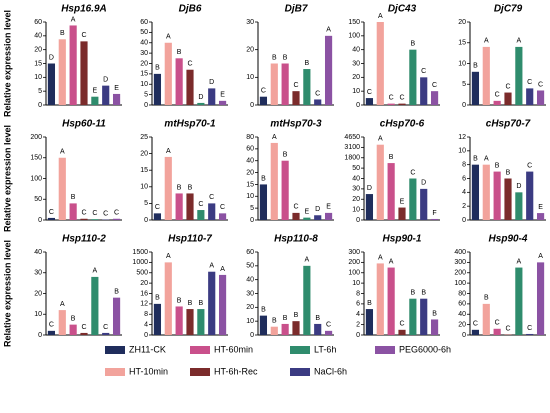 The height and width of the screenshot is (413, 550). What do you see at coordinates (354, 252) in the screenshot?
I see `y-tick-label: 300` at bounding box center [354, 252].